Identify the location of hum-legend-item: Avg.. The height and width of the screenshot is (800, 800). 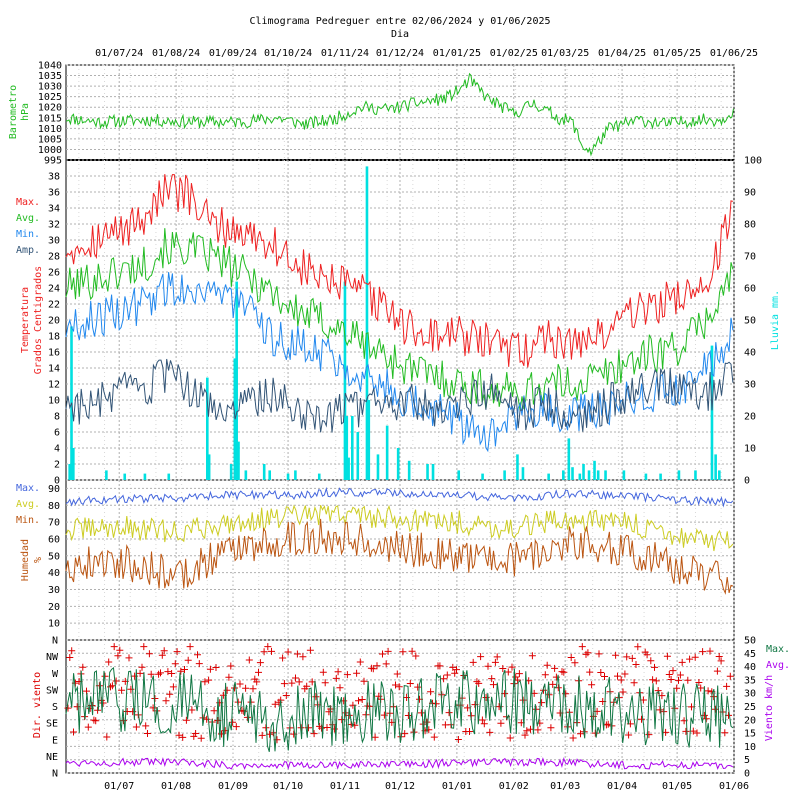
(28, 504).